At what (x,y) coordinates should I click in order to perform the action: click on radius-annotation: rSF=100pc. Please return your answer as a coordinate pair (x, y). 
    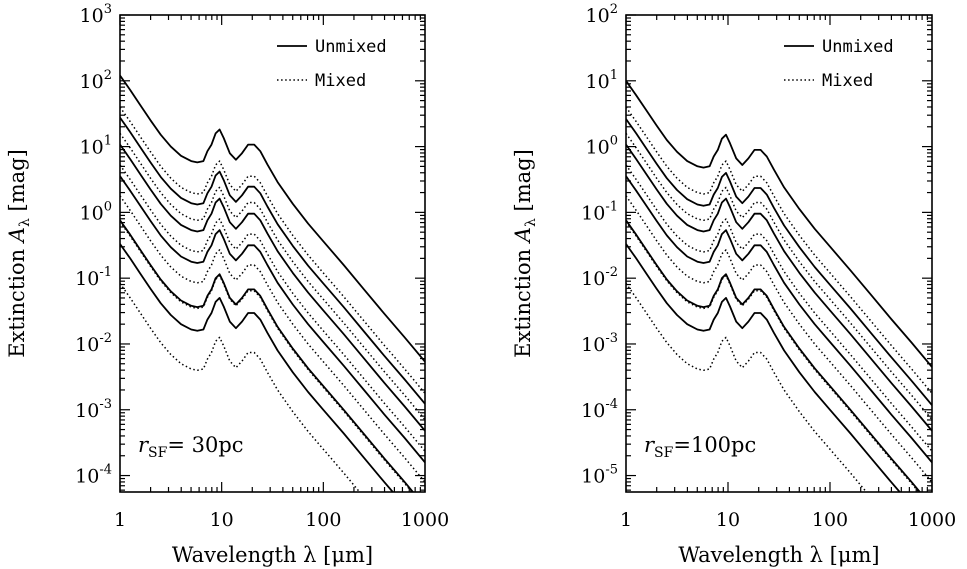
    Looking at the image, I should click on (700, 447).